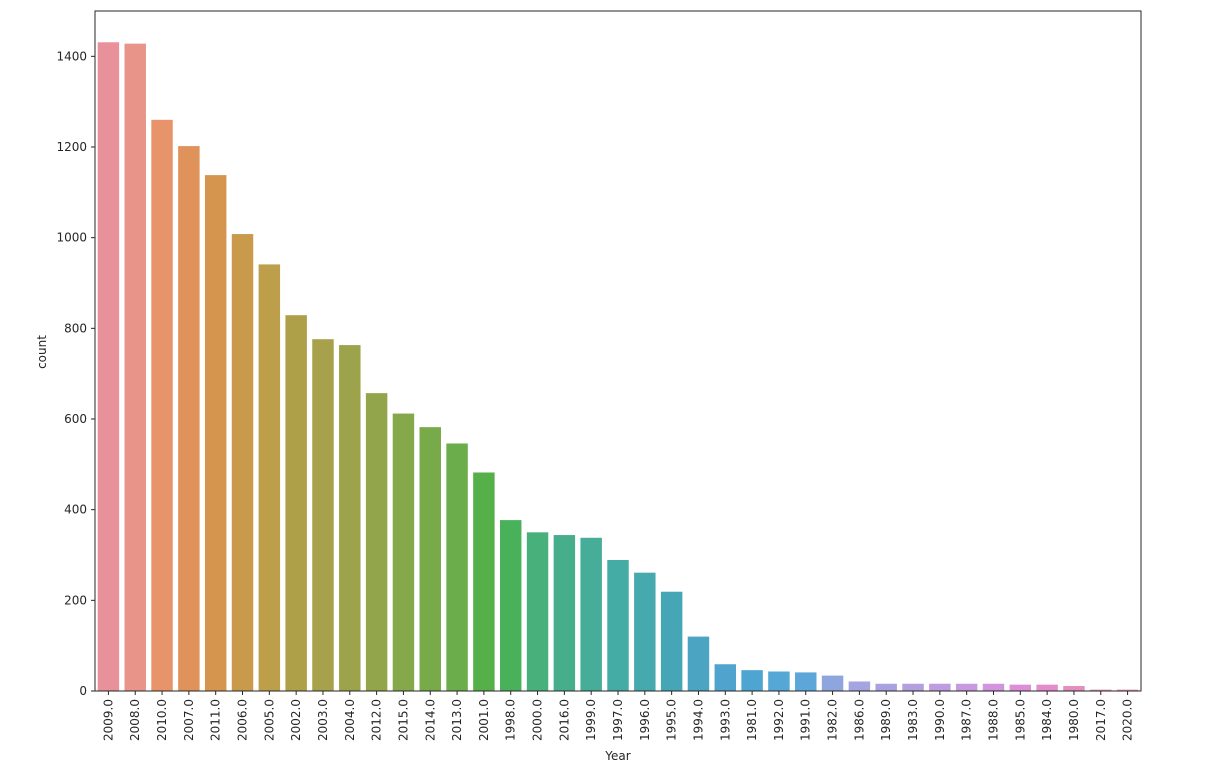  Describe the element at coordinates (591, 720) in the screenshot. I see `x-tick-label: 1999.0` at that location.